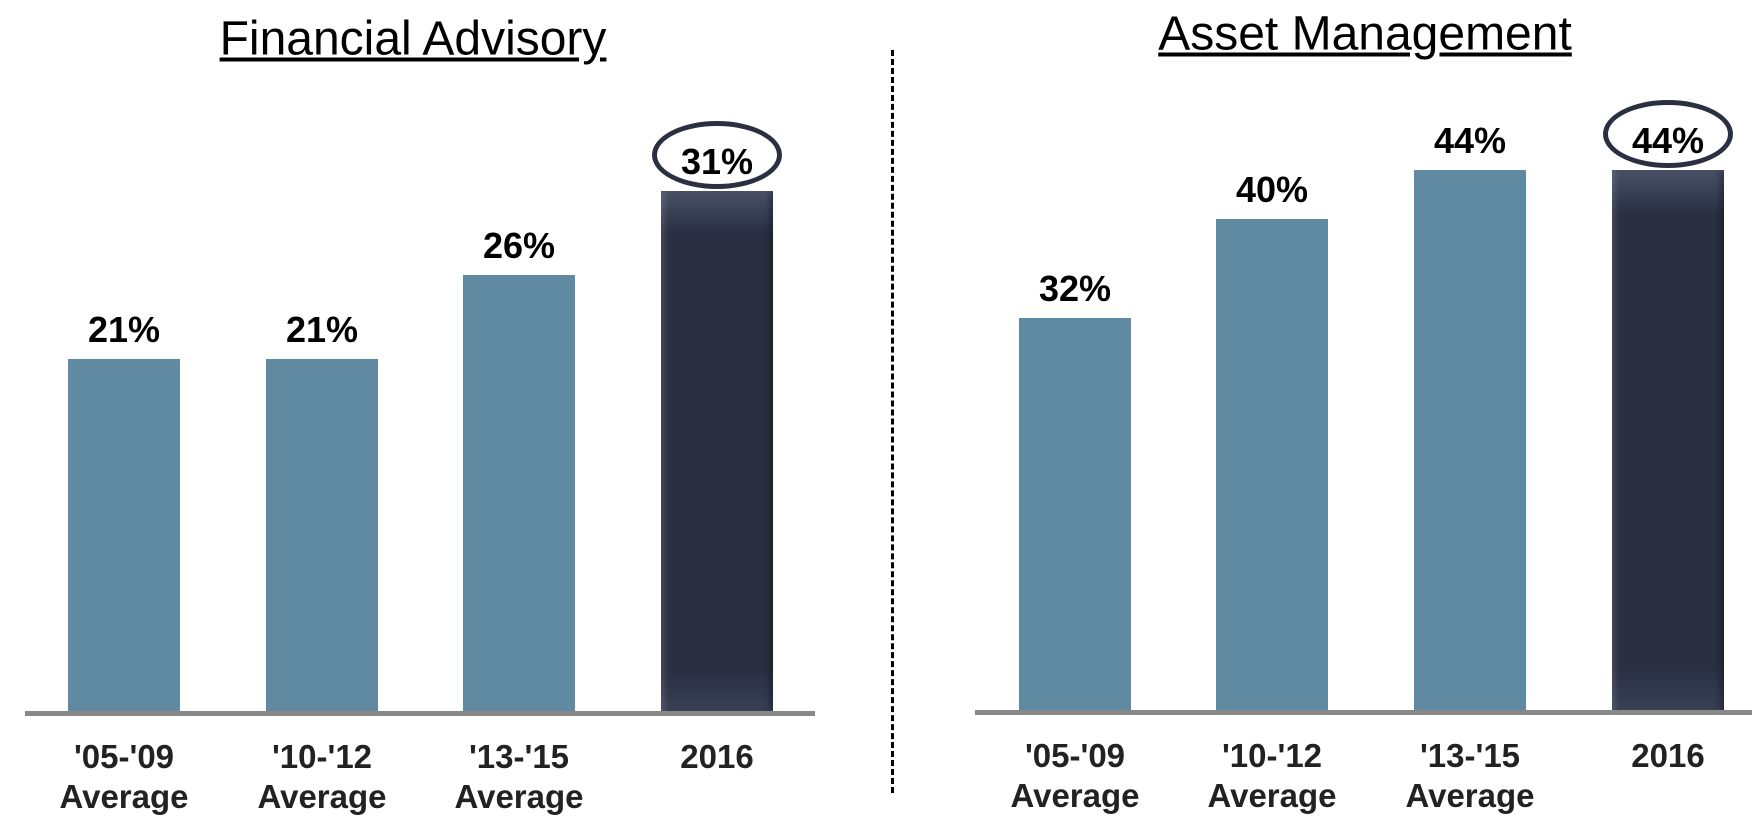 The image size is (1752, 817). Describe the element at coordinates (413, 39) in the screenshot. I see `chart-title: Financial Advisory` at that location.